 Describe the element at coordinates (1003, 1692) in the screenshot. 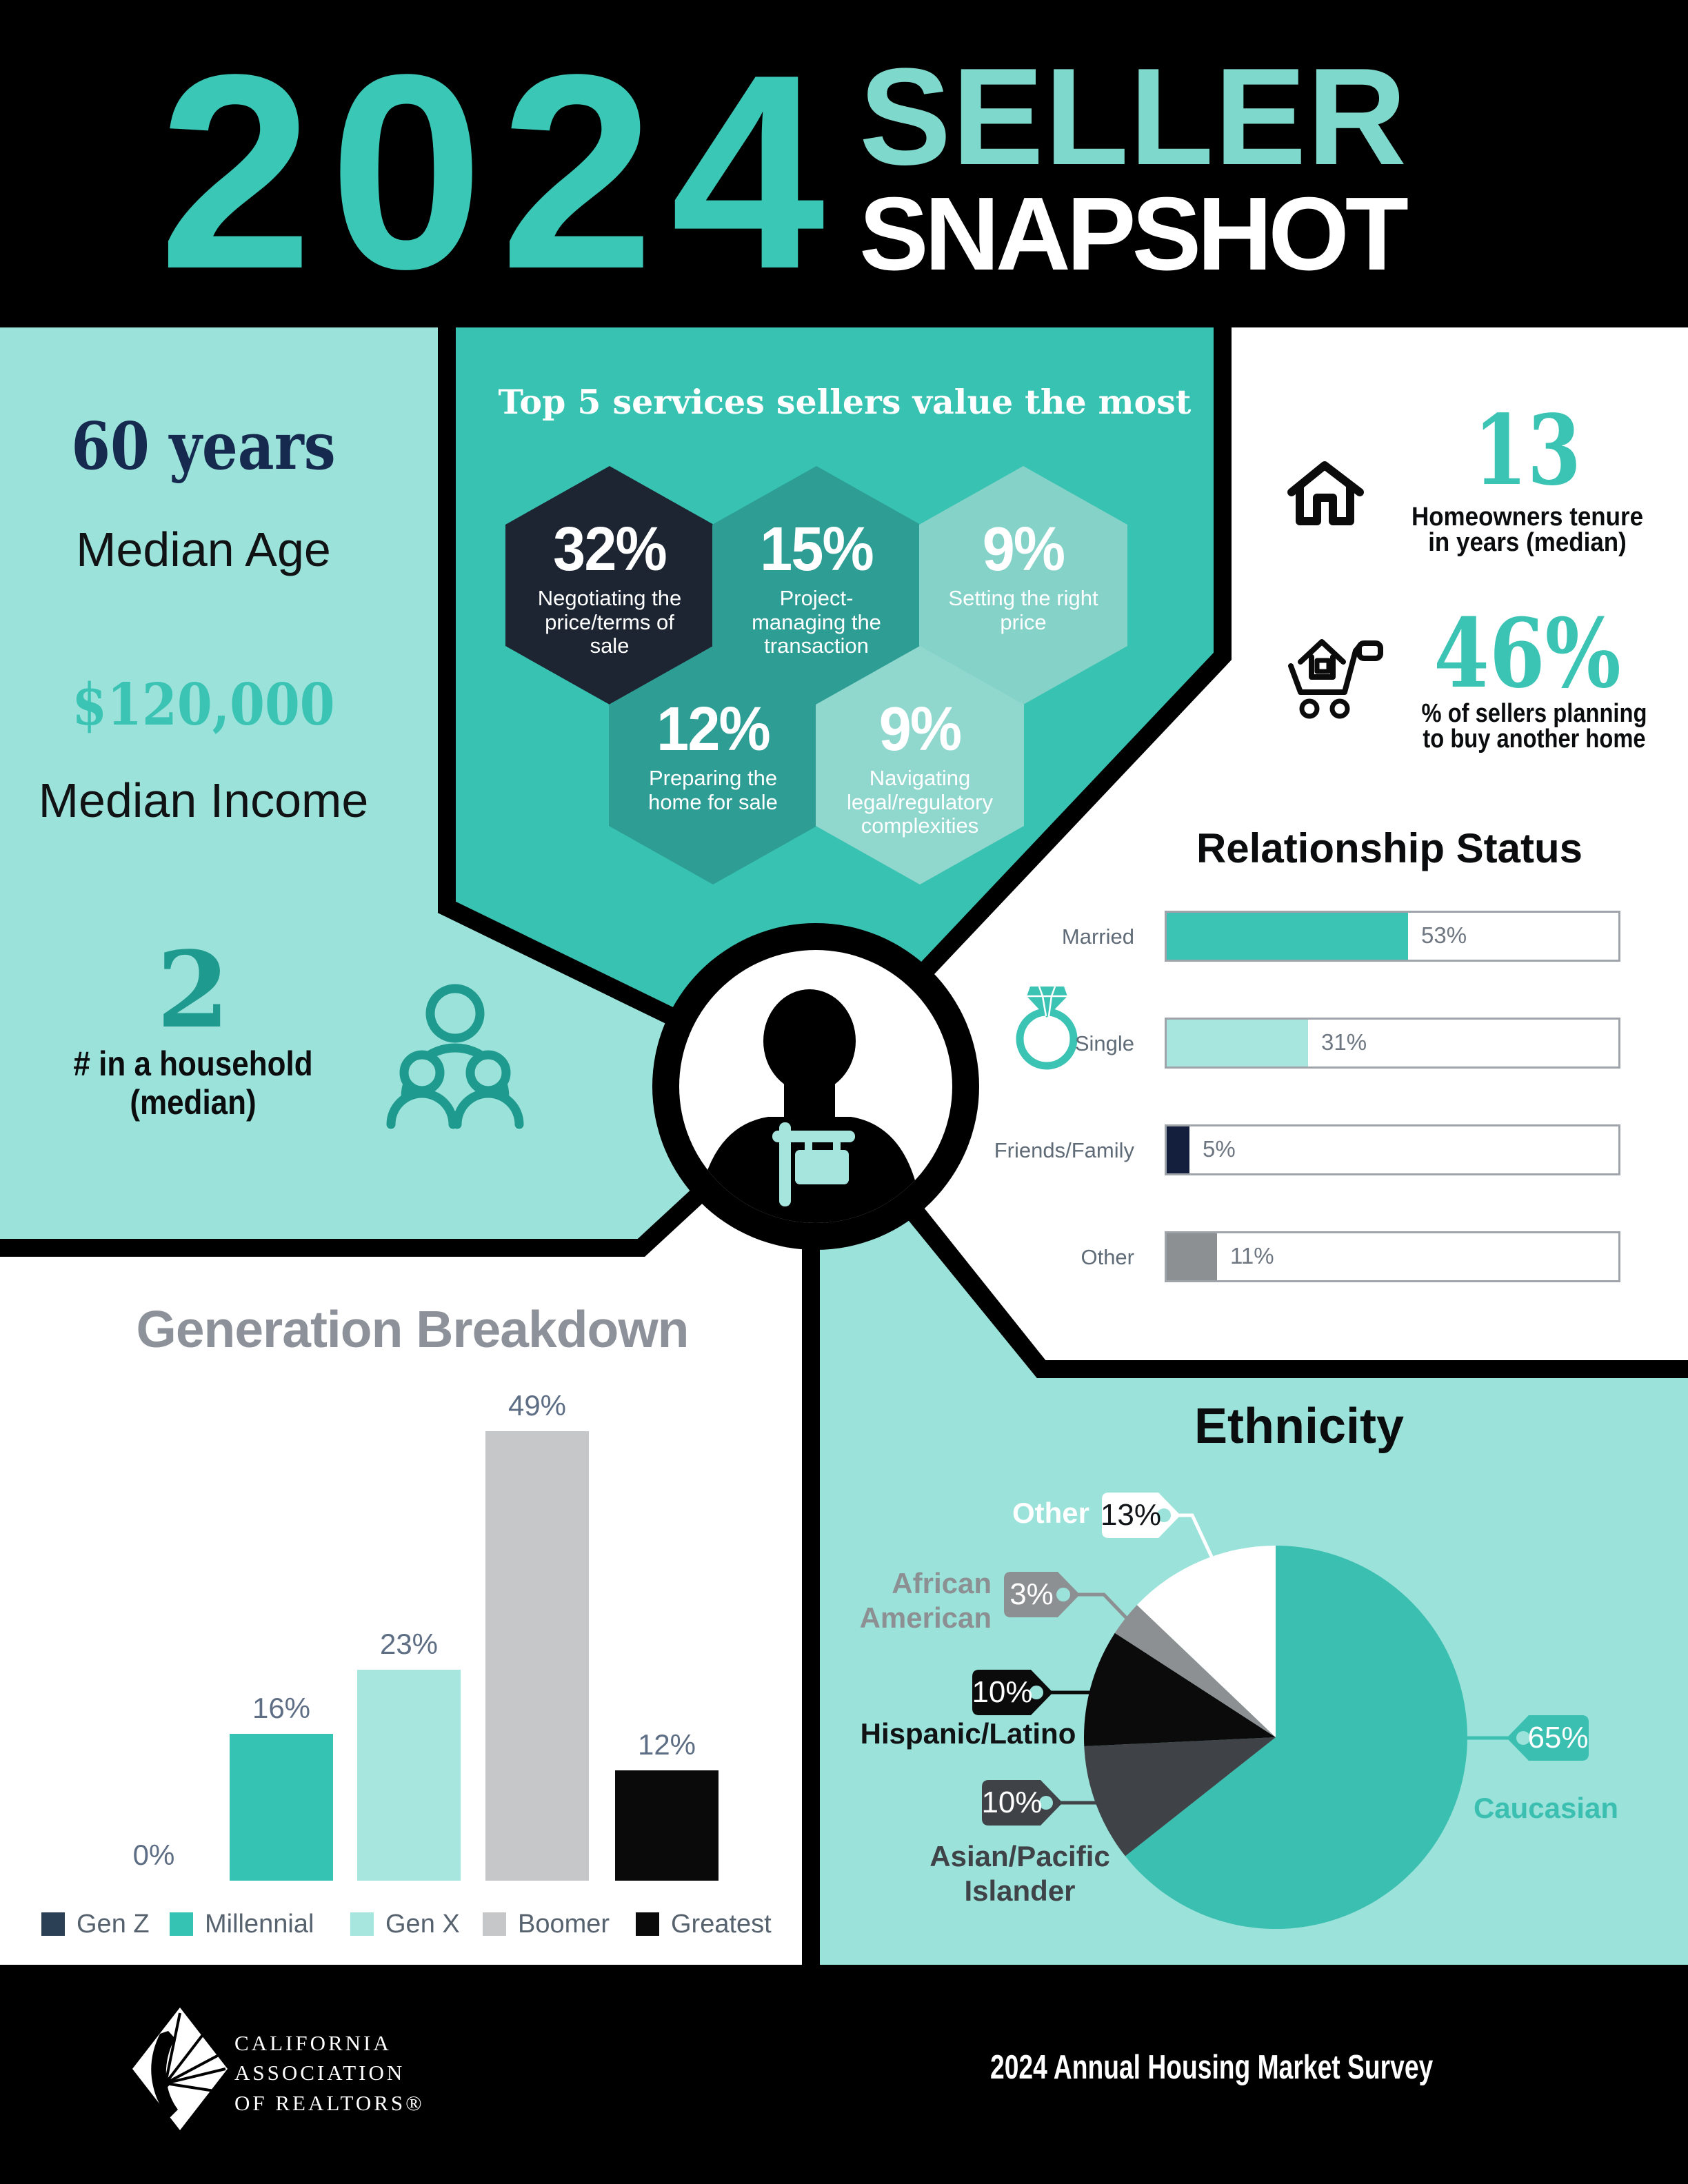

I see `pie-tag-value-hispanic-latino: 10%` at that location.